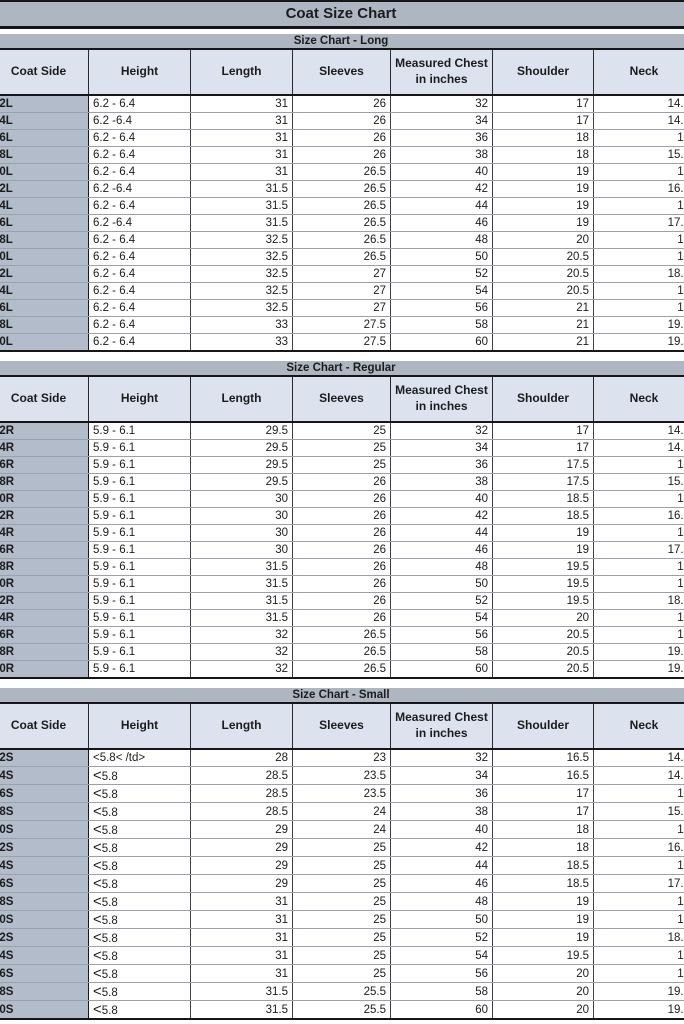 The width and height of the screenshot is (684, 1024). Describe the element at coordinates (241, 533) in the screenshot. I see `table-cell: 30` at that location.